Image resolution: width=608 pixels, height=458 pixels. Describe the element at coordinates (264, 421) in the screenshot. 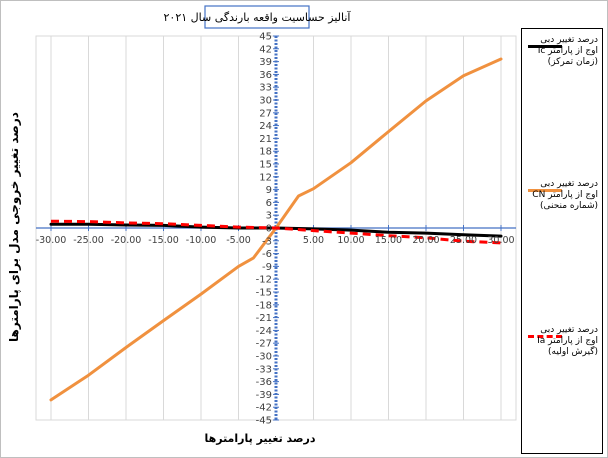

I see `y-tick-label: -45` at that location.